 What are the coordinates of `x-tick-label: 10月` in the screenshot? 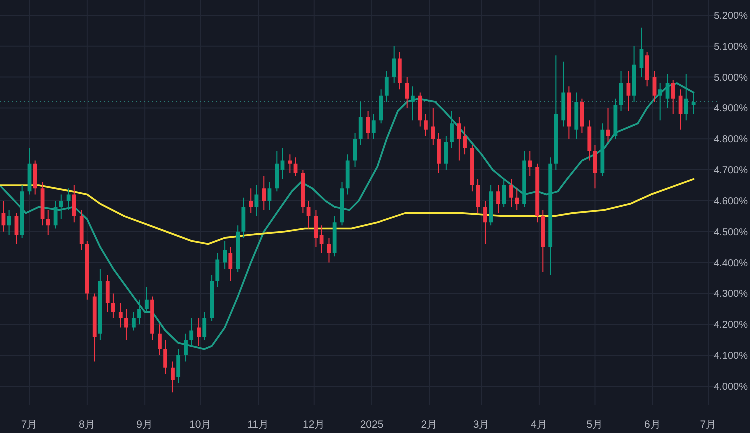 It's located at (201, 425).